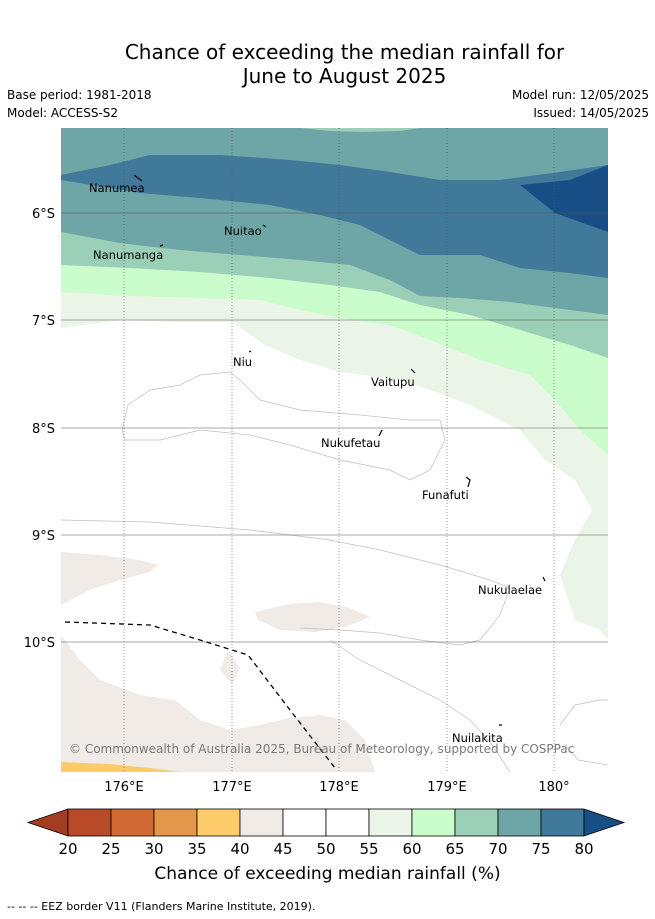 This screenshot has width=655, height=919. Describe the element at coordinates (564, 198) in the screenshot. I see `zone-80-plus` at that location.